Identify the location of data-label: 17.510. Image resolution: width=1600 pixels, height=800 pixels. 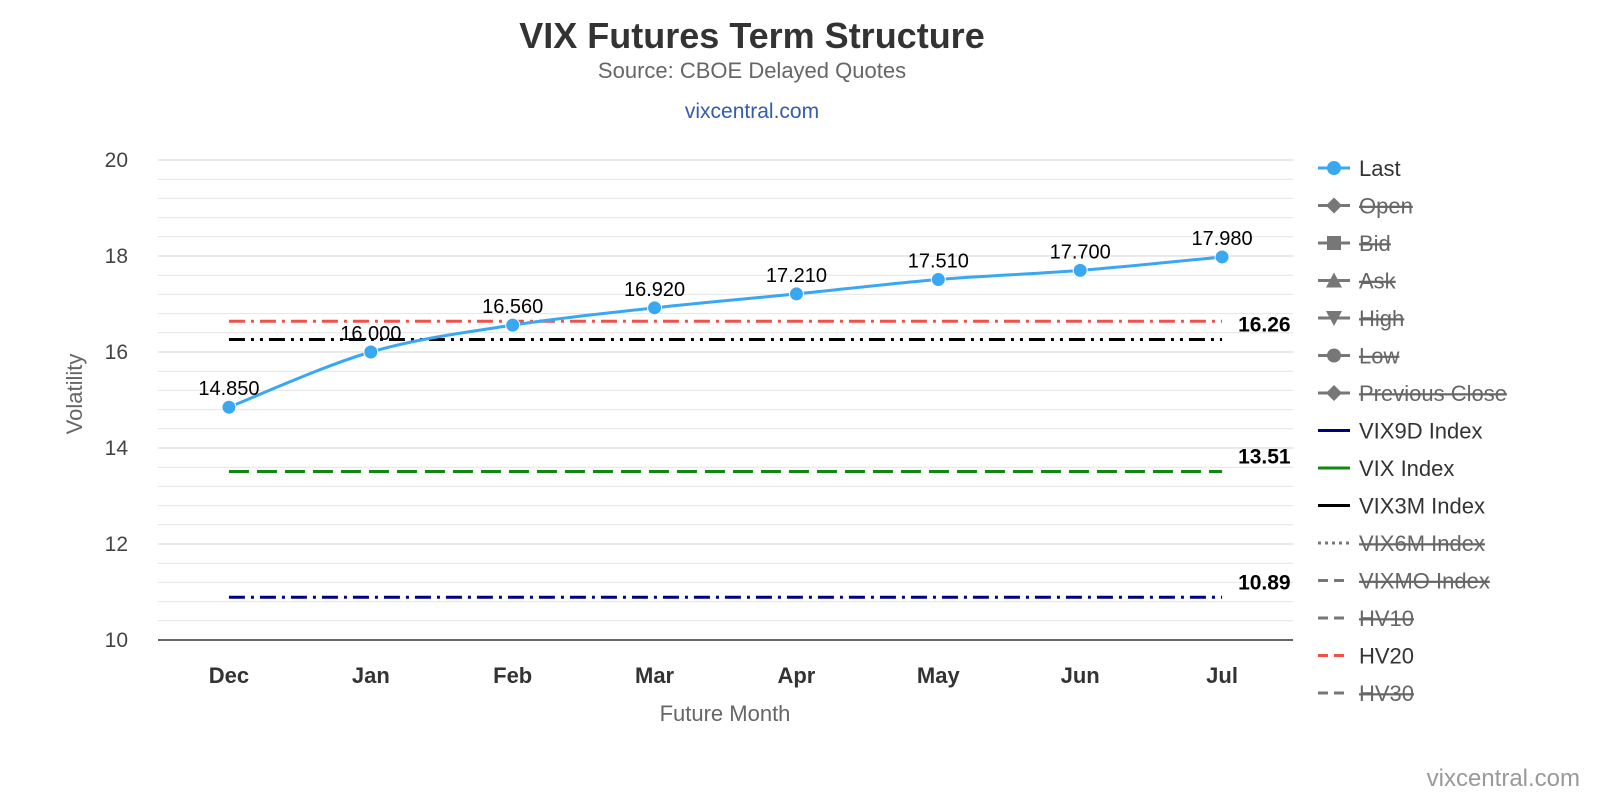
(938, 262).